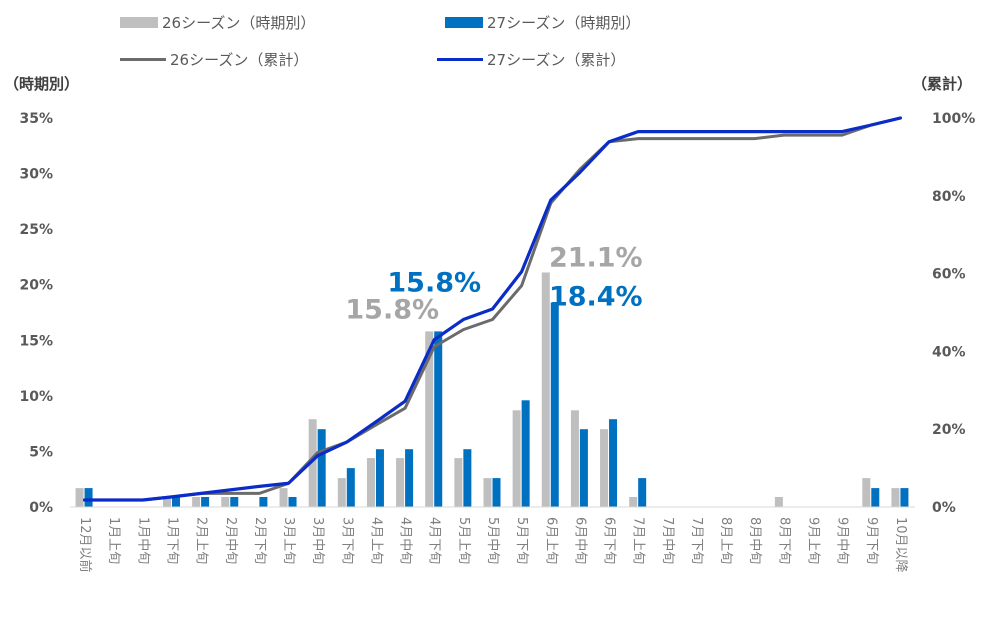 The width and height of the screenshot is (990, 619). What do you see at coordinates (609, 540) in the screenshot?
I see `x-tick-label: 6月下旬` at bounding box center [609, 540].